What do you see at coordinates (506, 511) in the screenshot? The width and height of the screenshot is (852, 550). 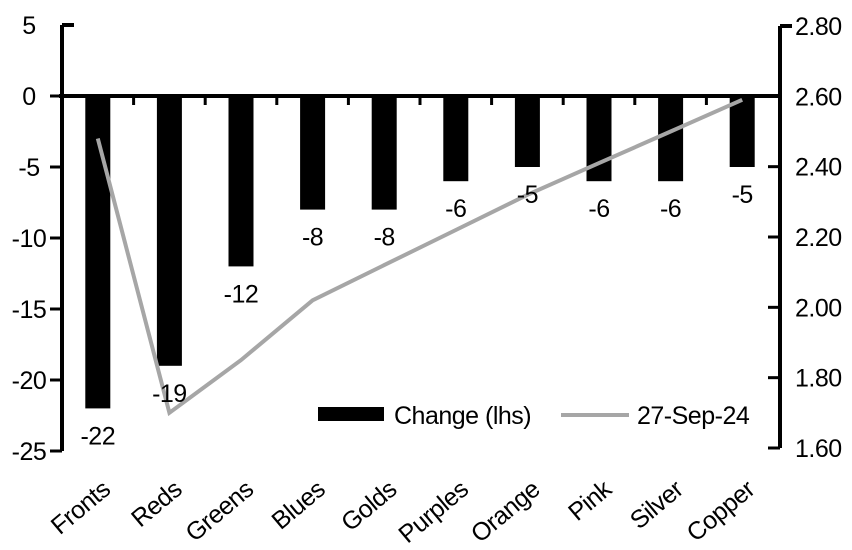 I see `category-label-orange: Orange` at bounding box center [506, 511].